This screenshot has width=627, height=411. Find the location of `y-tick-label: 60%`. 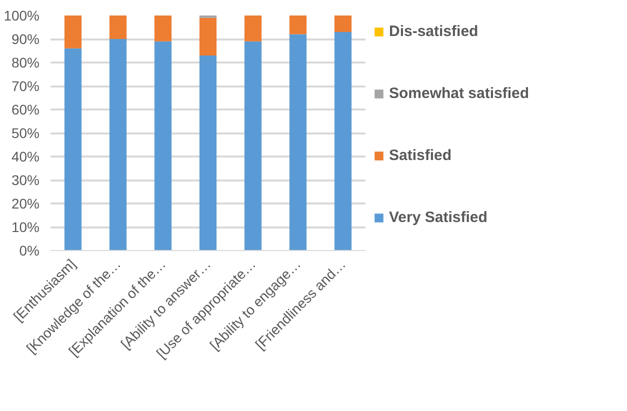

y-tick-label: 60% is located at coordinates (25, 110).